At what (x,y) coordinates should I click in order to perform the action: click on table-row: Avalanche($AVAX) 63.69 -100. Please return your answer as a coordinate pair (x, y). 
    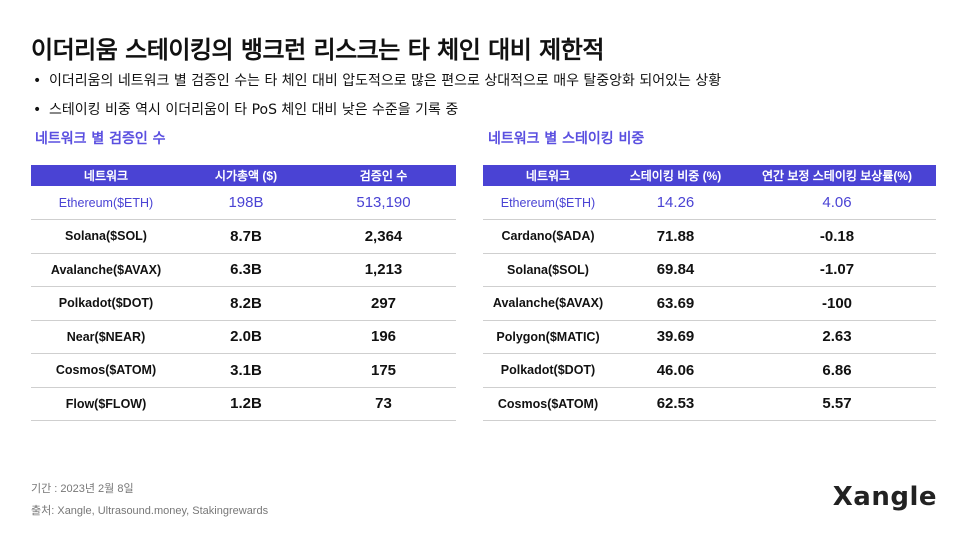
    Looking at the image, I should click on (709, 303).